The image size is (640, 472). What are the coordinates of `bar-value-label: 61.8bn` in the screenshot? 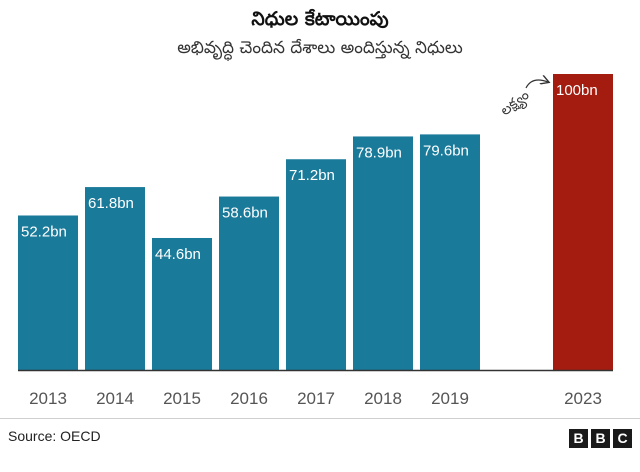 It's located at (111, 203).